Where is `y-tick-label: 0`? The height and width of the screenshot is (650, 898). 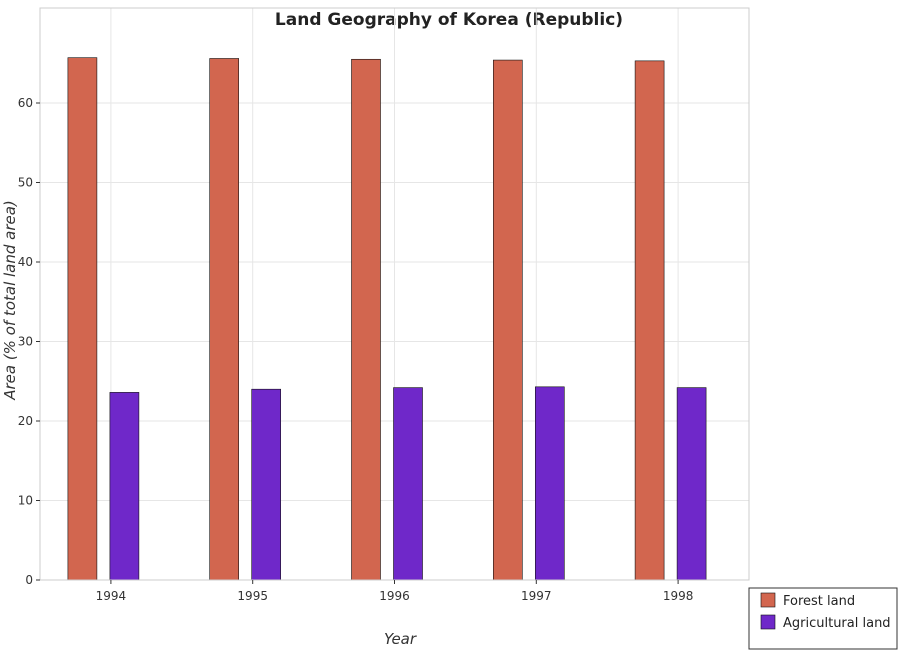
y-tick-label: 0 is located at coordinates (29, 580).